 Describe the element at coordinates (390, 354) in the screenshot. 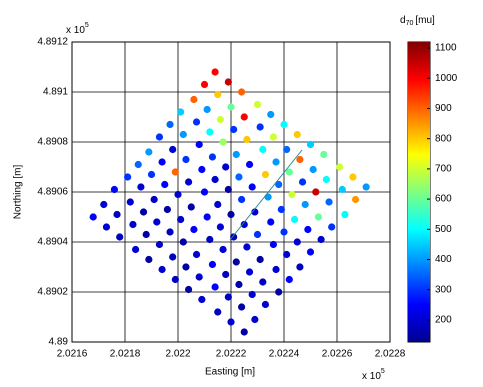

I see `x-tick-label: 2.0228` at that location.